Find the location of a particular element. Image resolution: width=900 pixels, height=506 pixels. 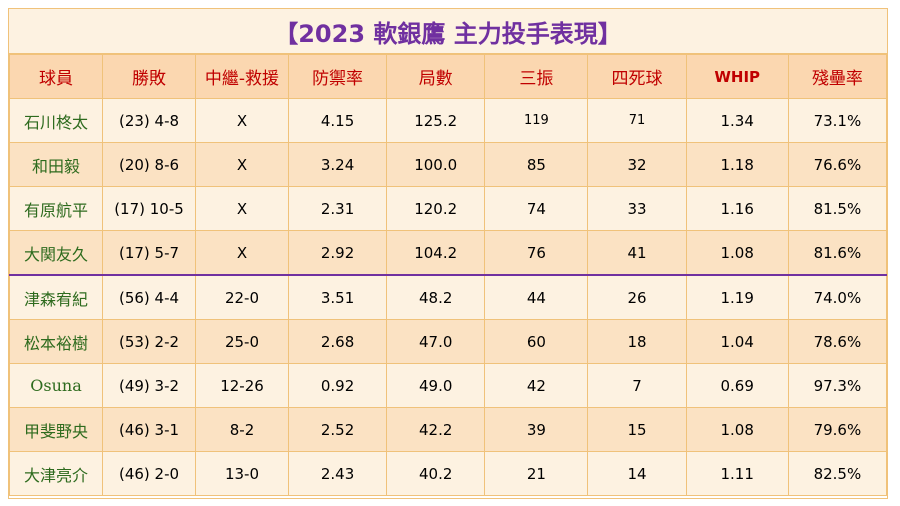

cell-era: 4.15 is located at coordinates (337, 120).